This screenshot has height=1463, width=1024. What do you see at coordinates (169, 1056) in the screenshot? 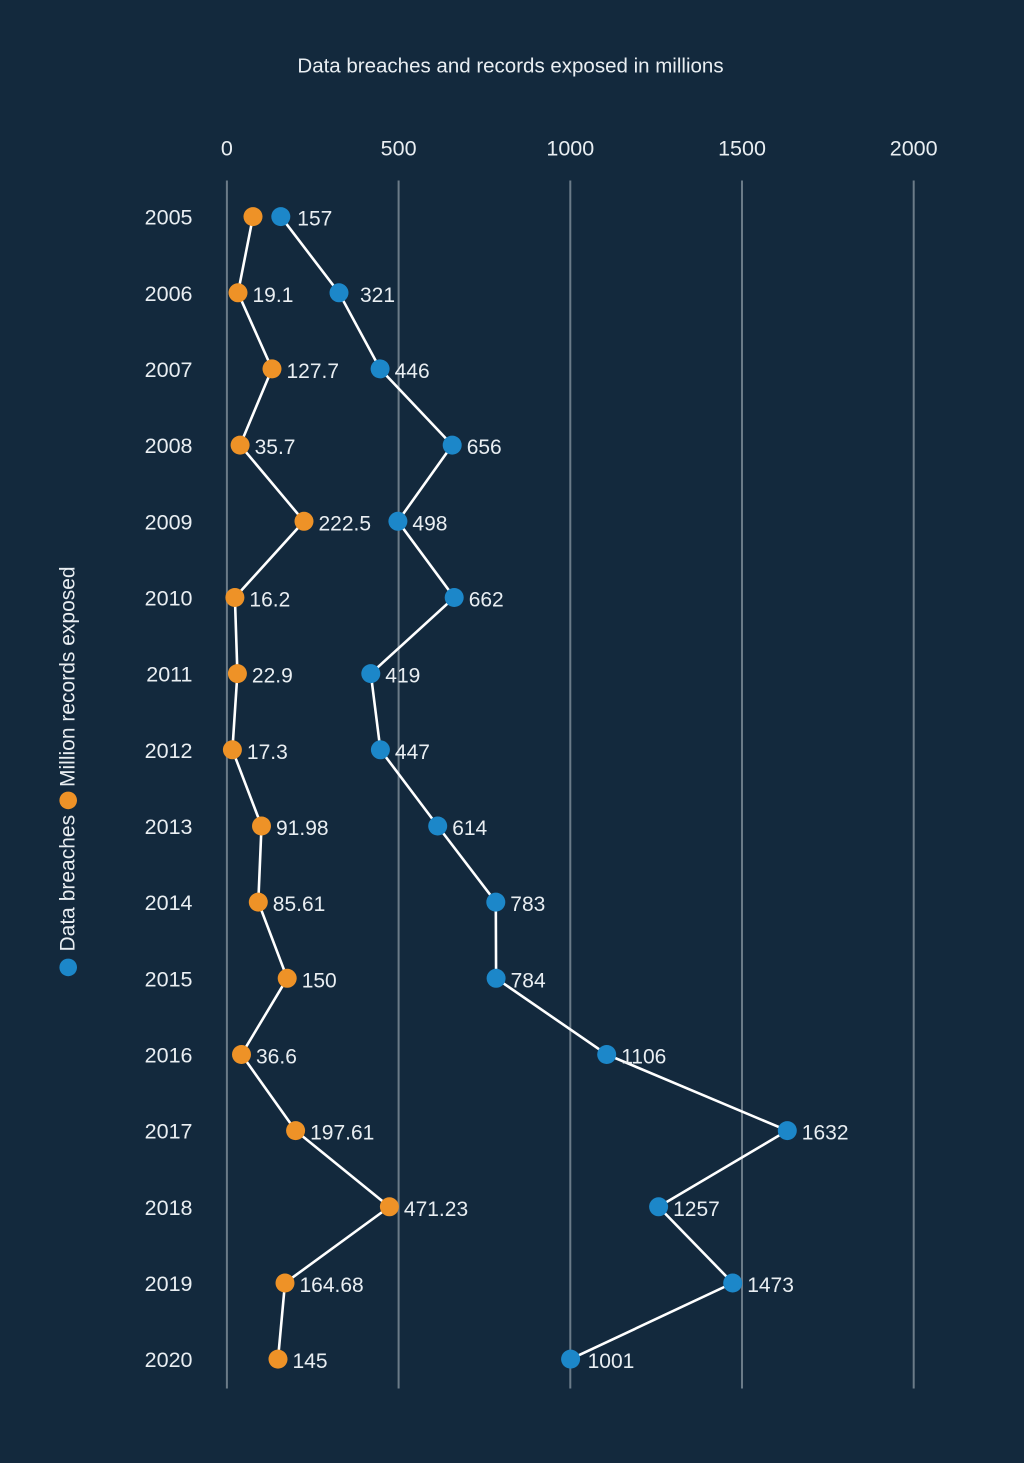
I see `svg-text: 2016` at bounding box center [169, 1056].